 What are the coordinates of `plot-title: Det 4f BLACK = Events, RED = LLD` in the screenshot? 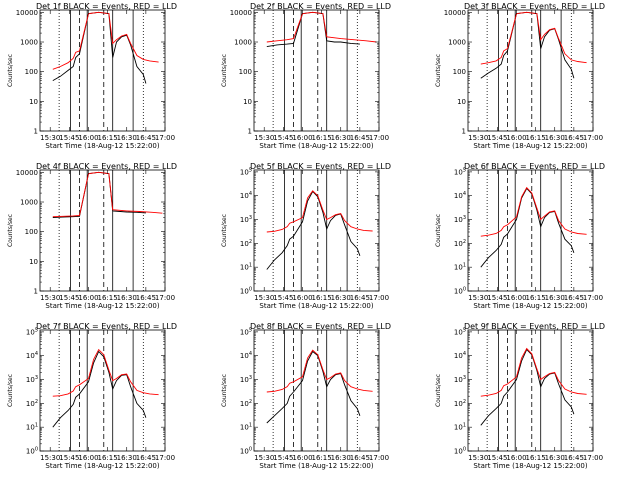 It's located at (106, 166).